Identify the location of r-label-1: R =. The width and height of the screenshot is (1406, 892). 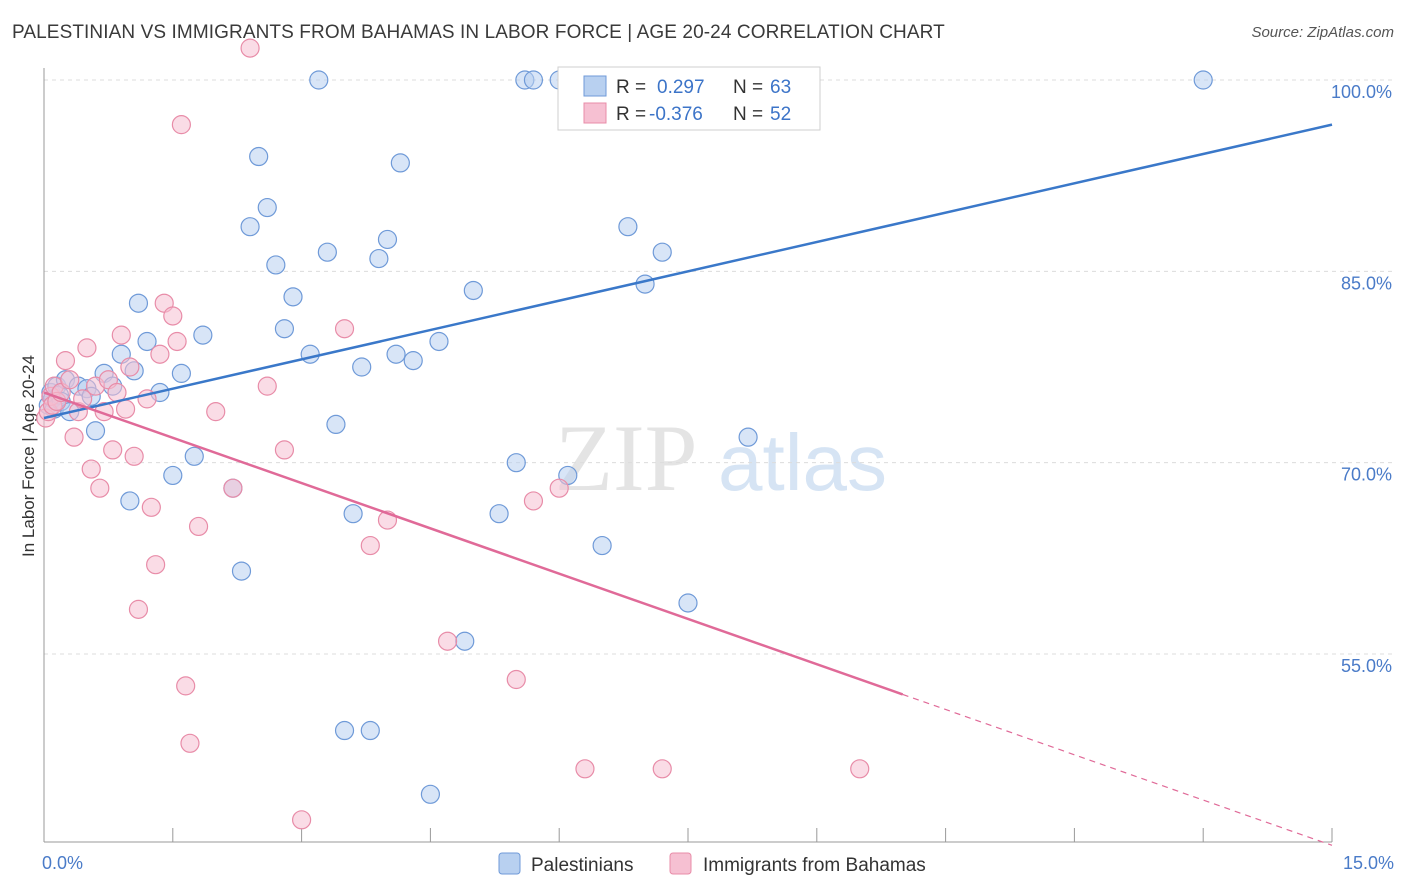
(631, 87).